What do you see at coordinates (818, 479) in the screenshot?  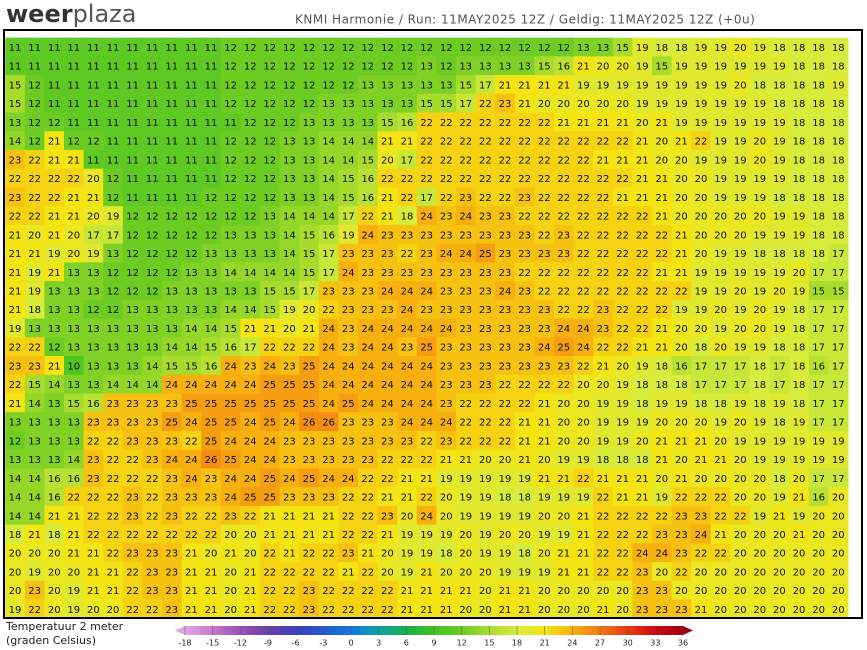 I see `temp-value: 17` at bounding box center [818, 479].